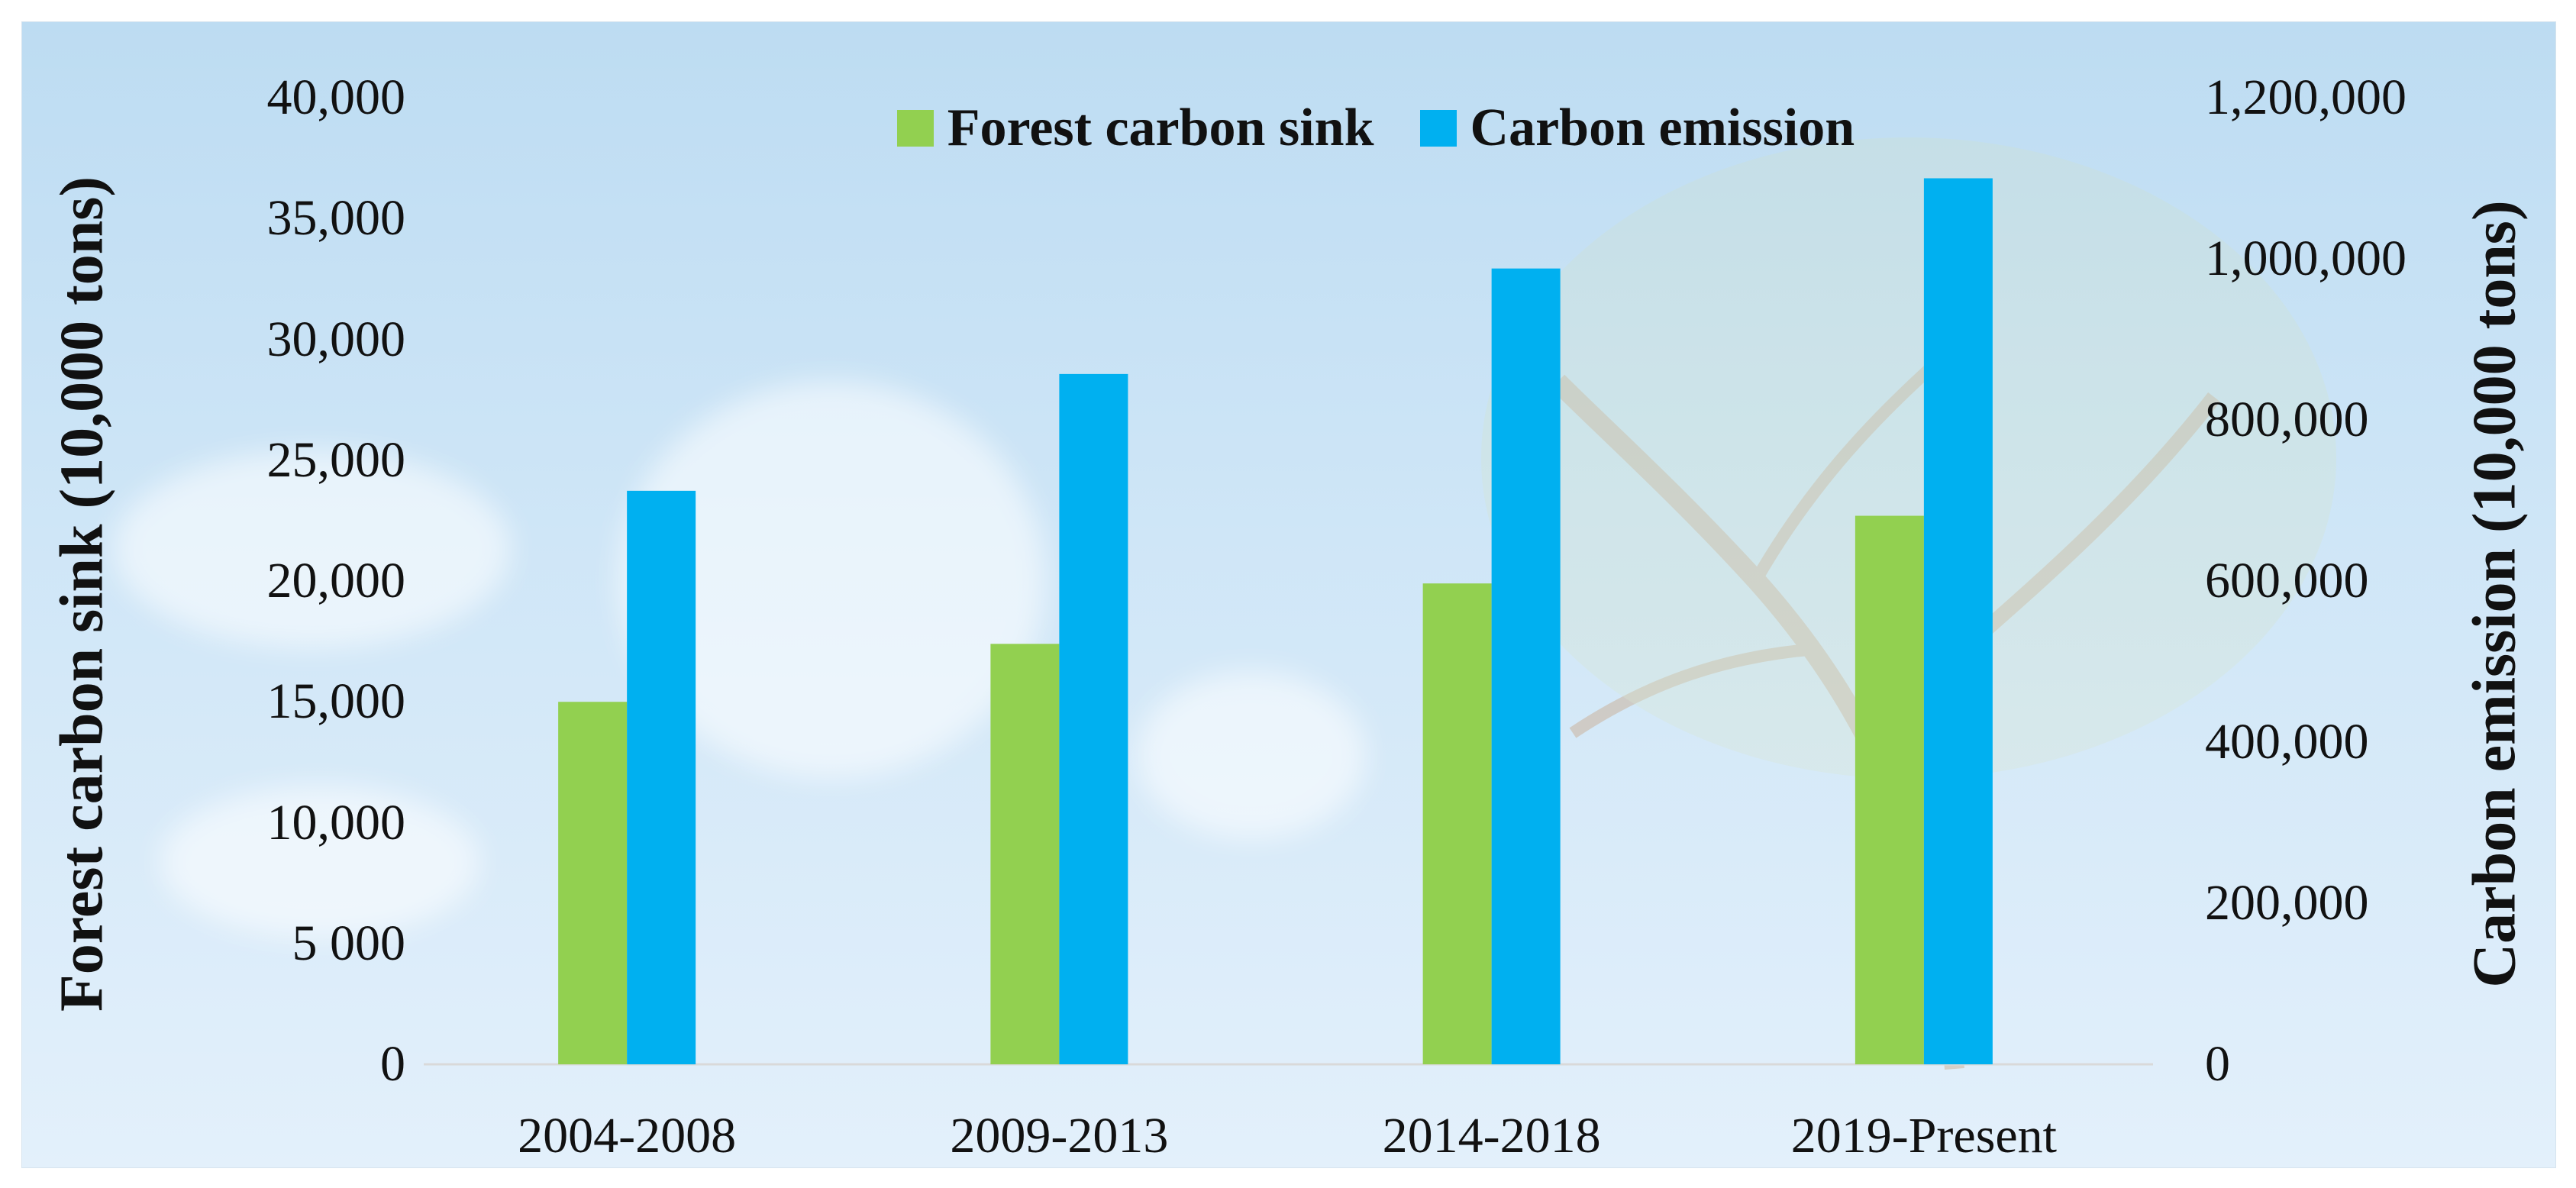 The height and width of the screenshot is (1188, 2576). I want to click on y-axis-left-label: Forest carbon sink (10,000 tons), so click(82, 594).